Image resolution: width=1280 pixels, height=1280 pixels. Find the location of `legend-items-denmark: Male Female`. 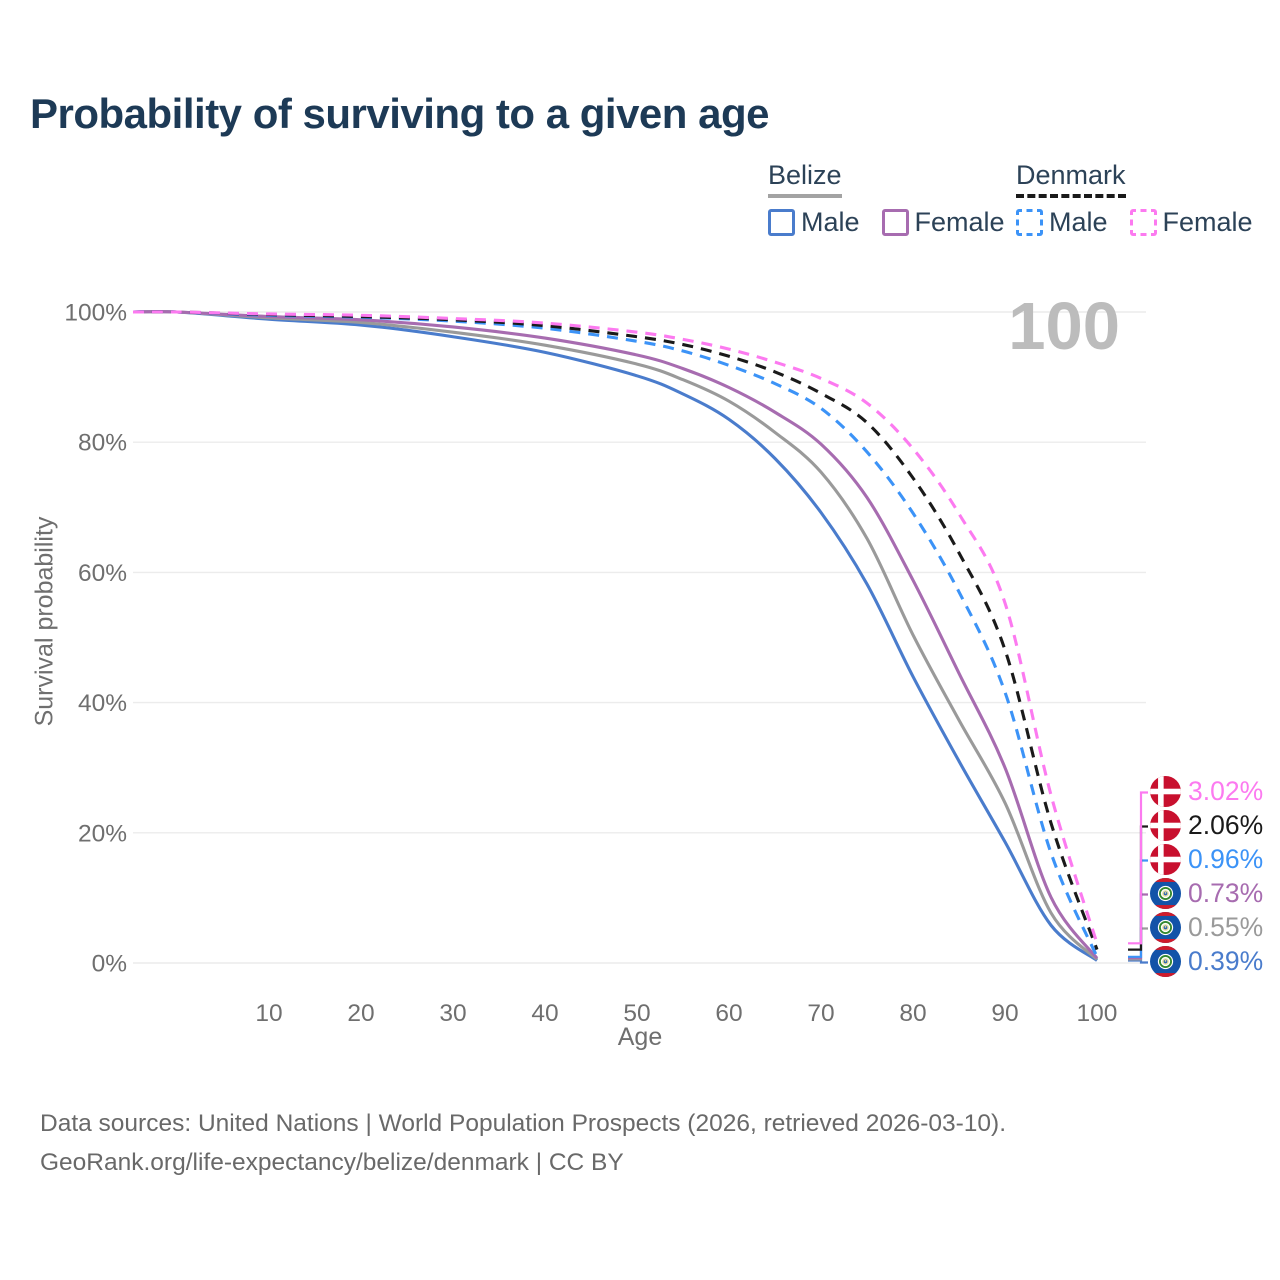

legend-items-denmark: Male Female is located at coordinates (1134, 222).